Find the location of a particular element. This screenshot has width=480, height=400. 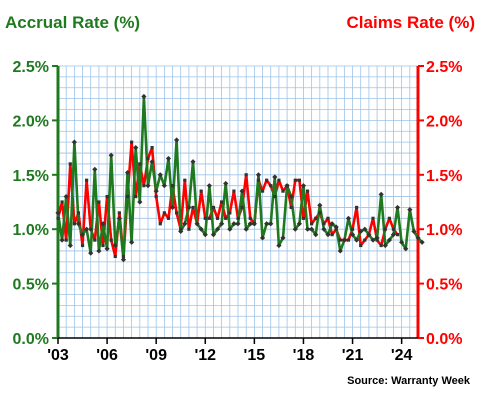

left-y-ticks: 0.0% 0.5% 1.0% 1.5% 2.0% 2.5% is located at coordinates (35, 203).